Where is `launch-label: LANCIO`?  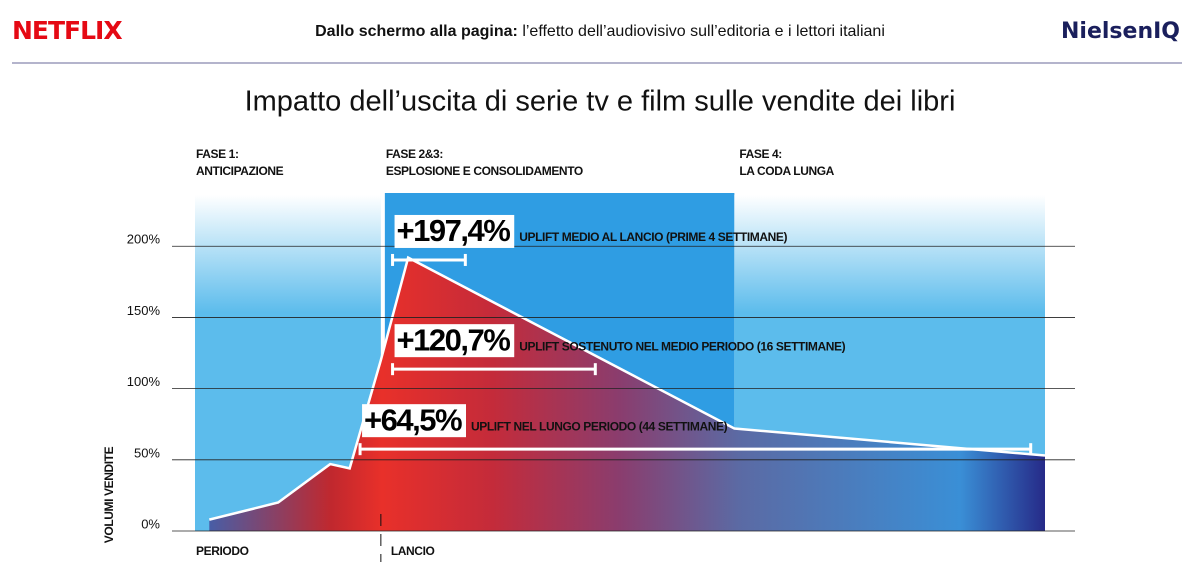 launch-label: LANCIO is located at coordinates (413, 551).